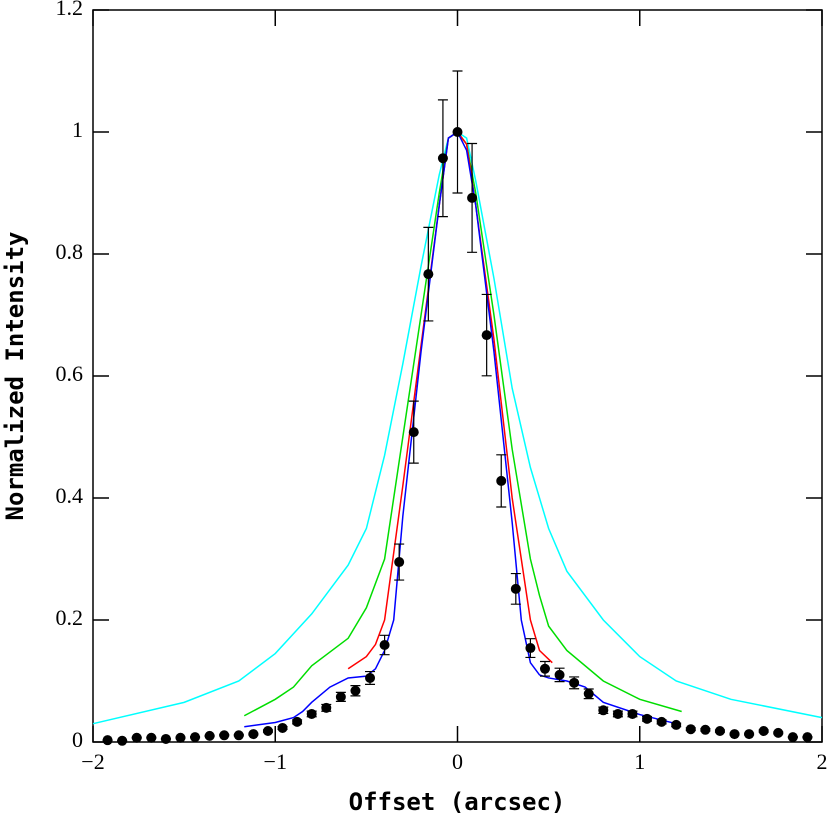  I want to click on x-tick-label: 0, so click(457, 761).